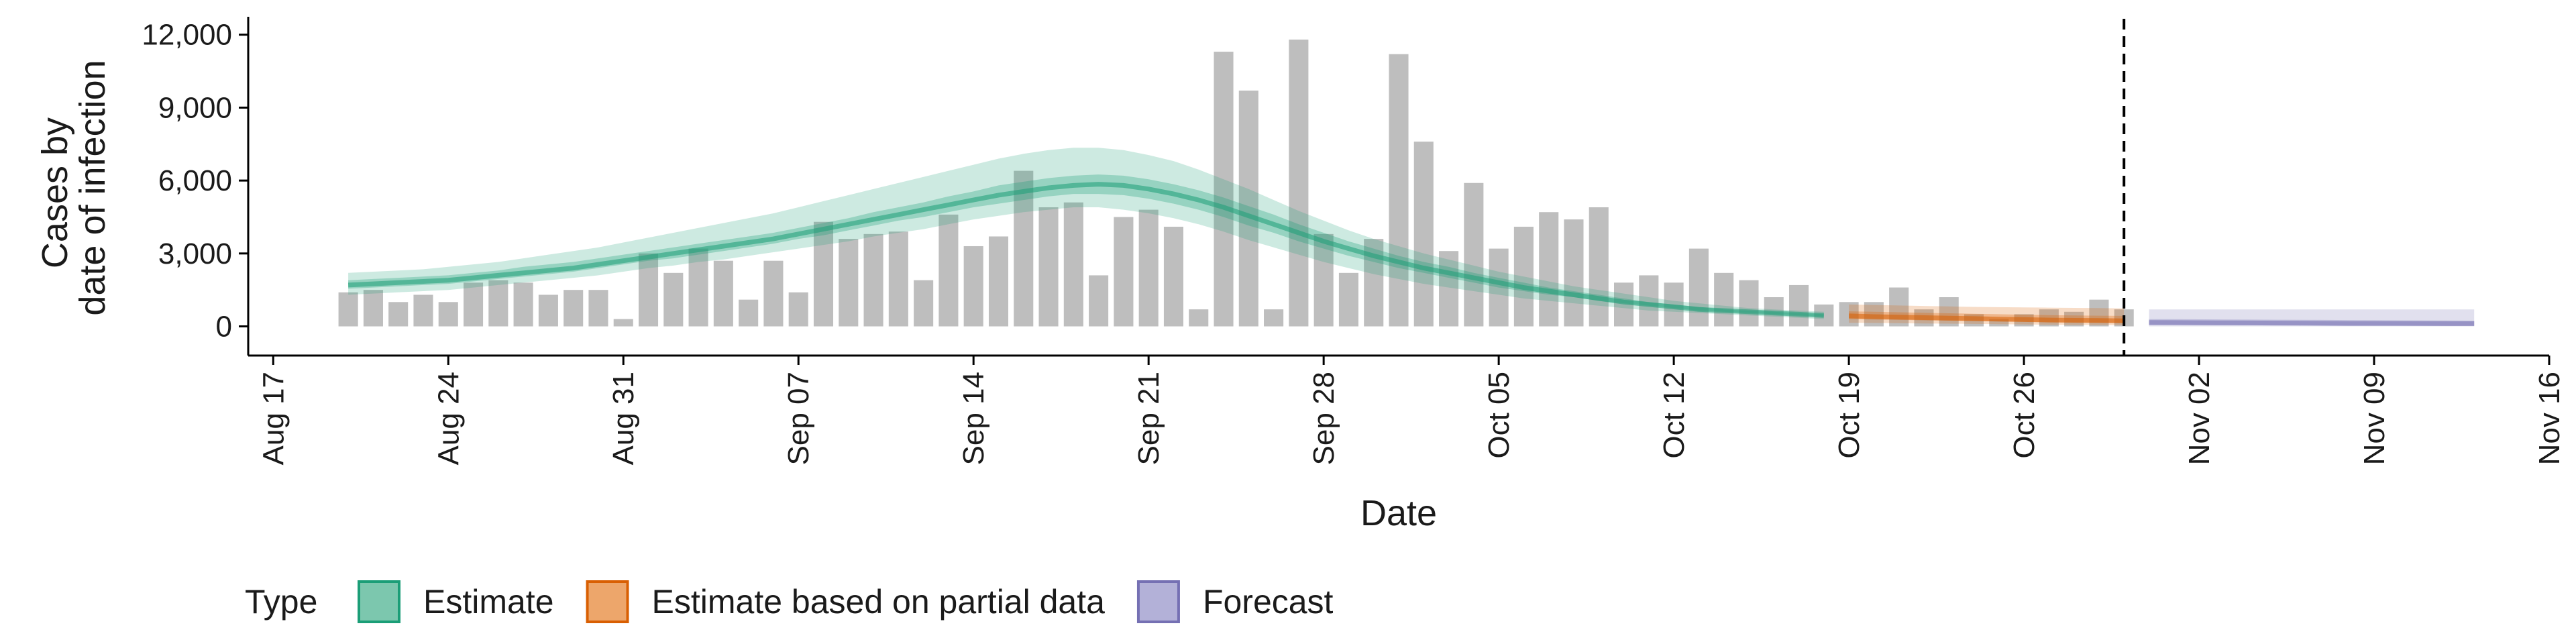 Image resolution: width=2576 pixels, height=644 pixels. I want to click on x-tick-label: Aug 24, so click(448, 418).